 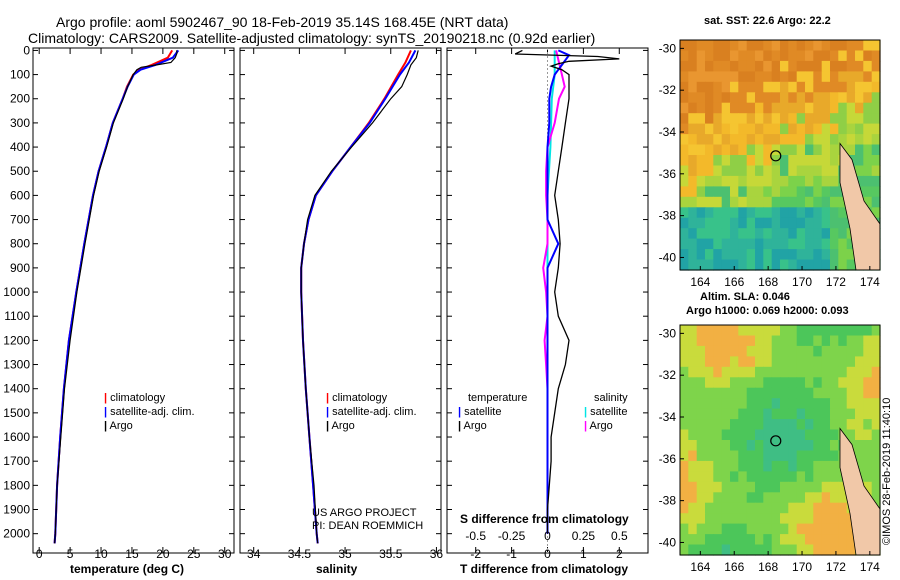 What do you see at coordinates (106, 412) in the screenshot?
I see `legend-satellite-mark: |` at bounding box center [106, 412].